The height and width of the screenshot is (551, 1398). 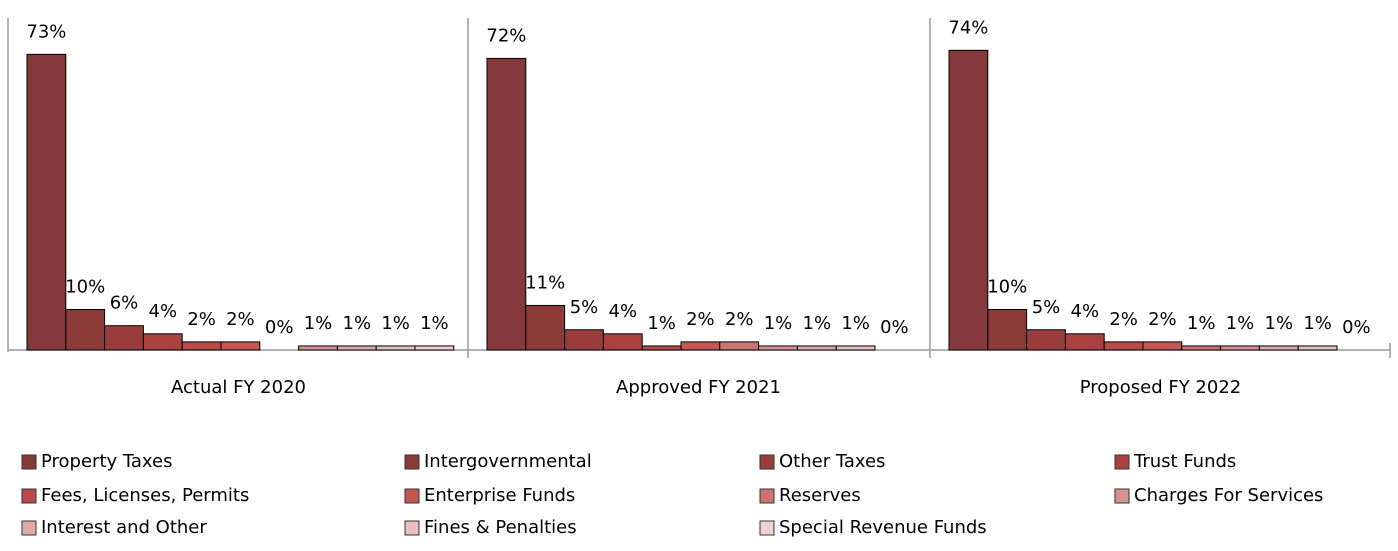 I want to click on legend-label: Property Taxes, so click(x=106, y=461).